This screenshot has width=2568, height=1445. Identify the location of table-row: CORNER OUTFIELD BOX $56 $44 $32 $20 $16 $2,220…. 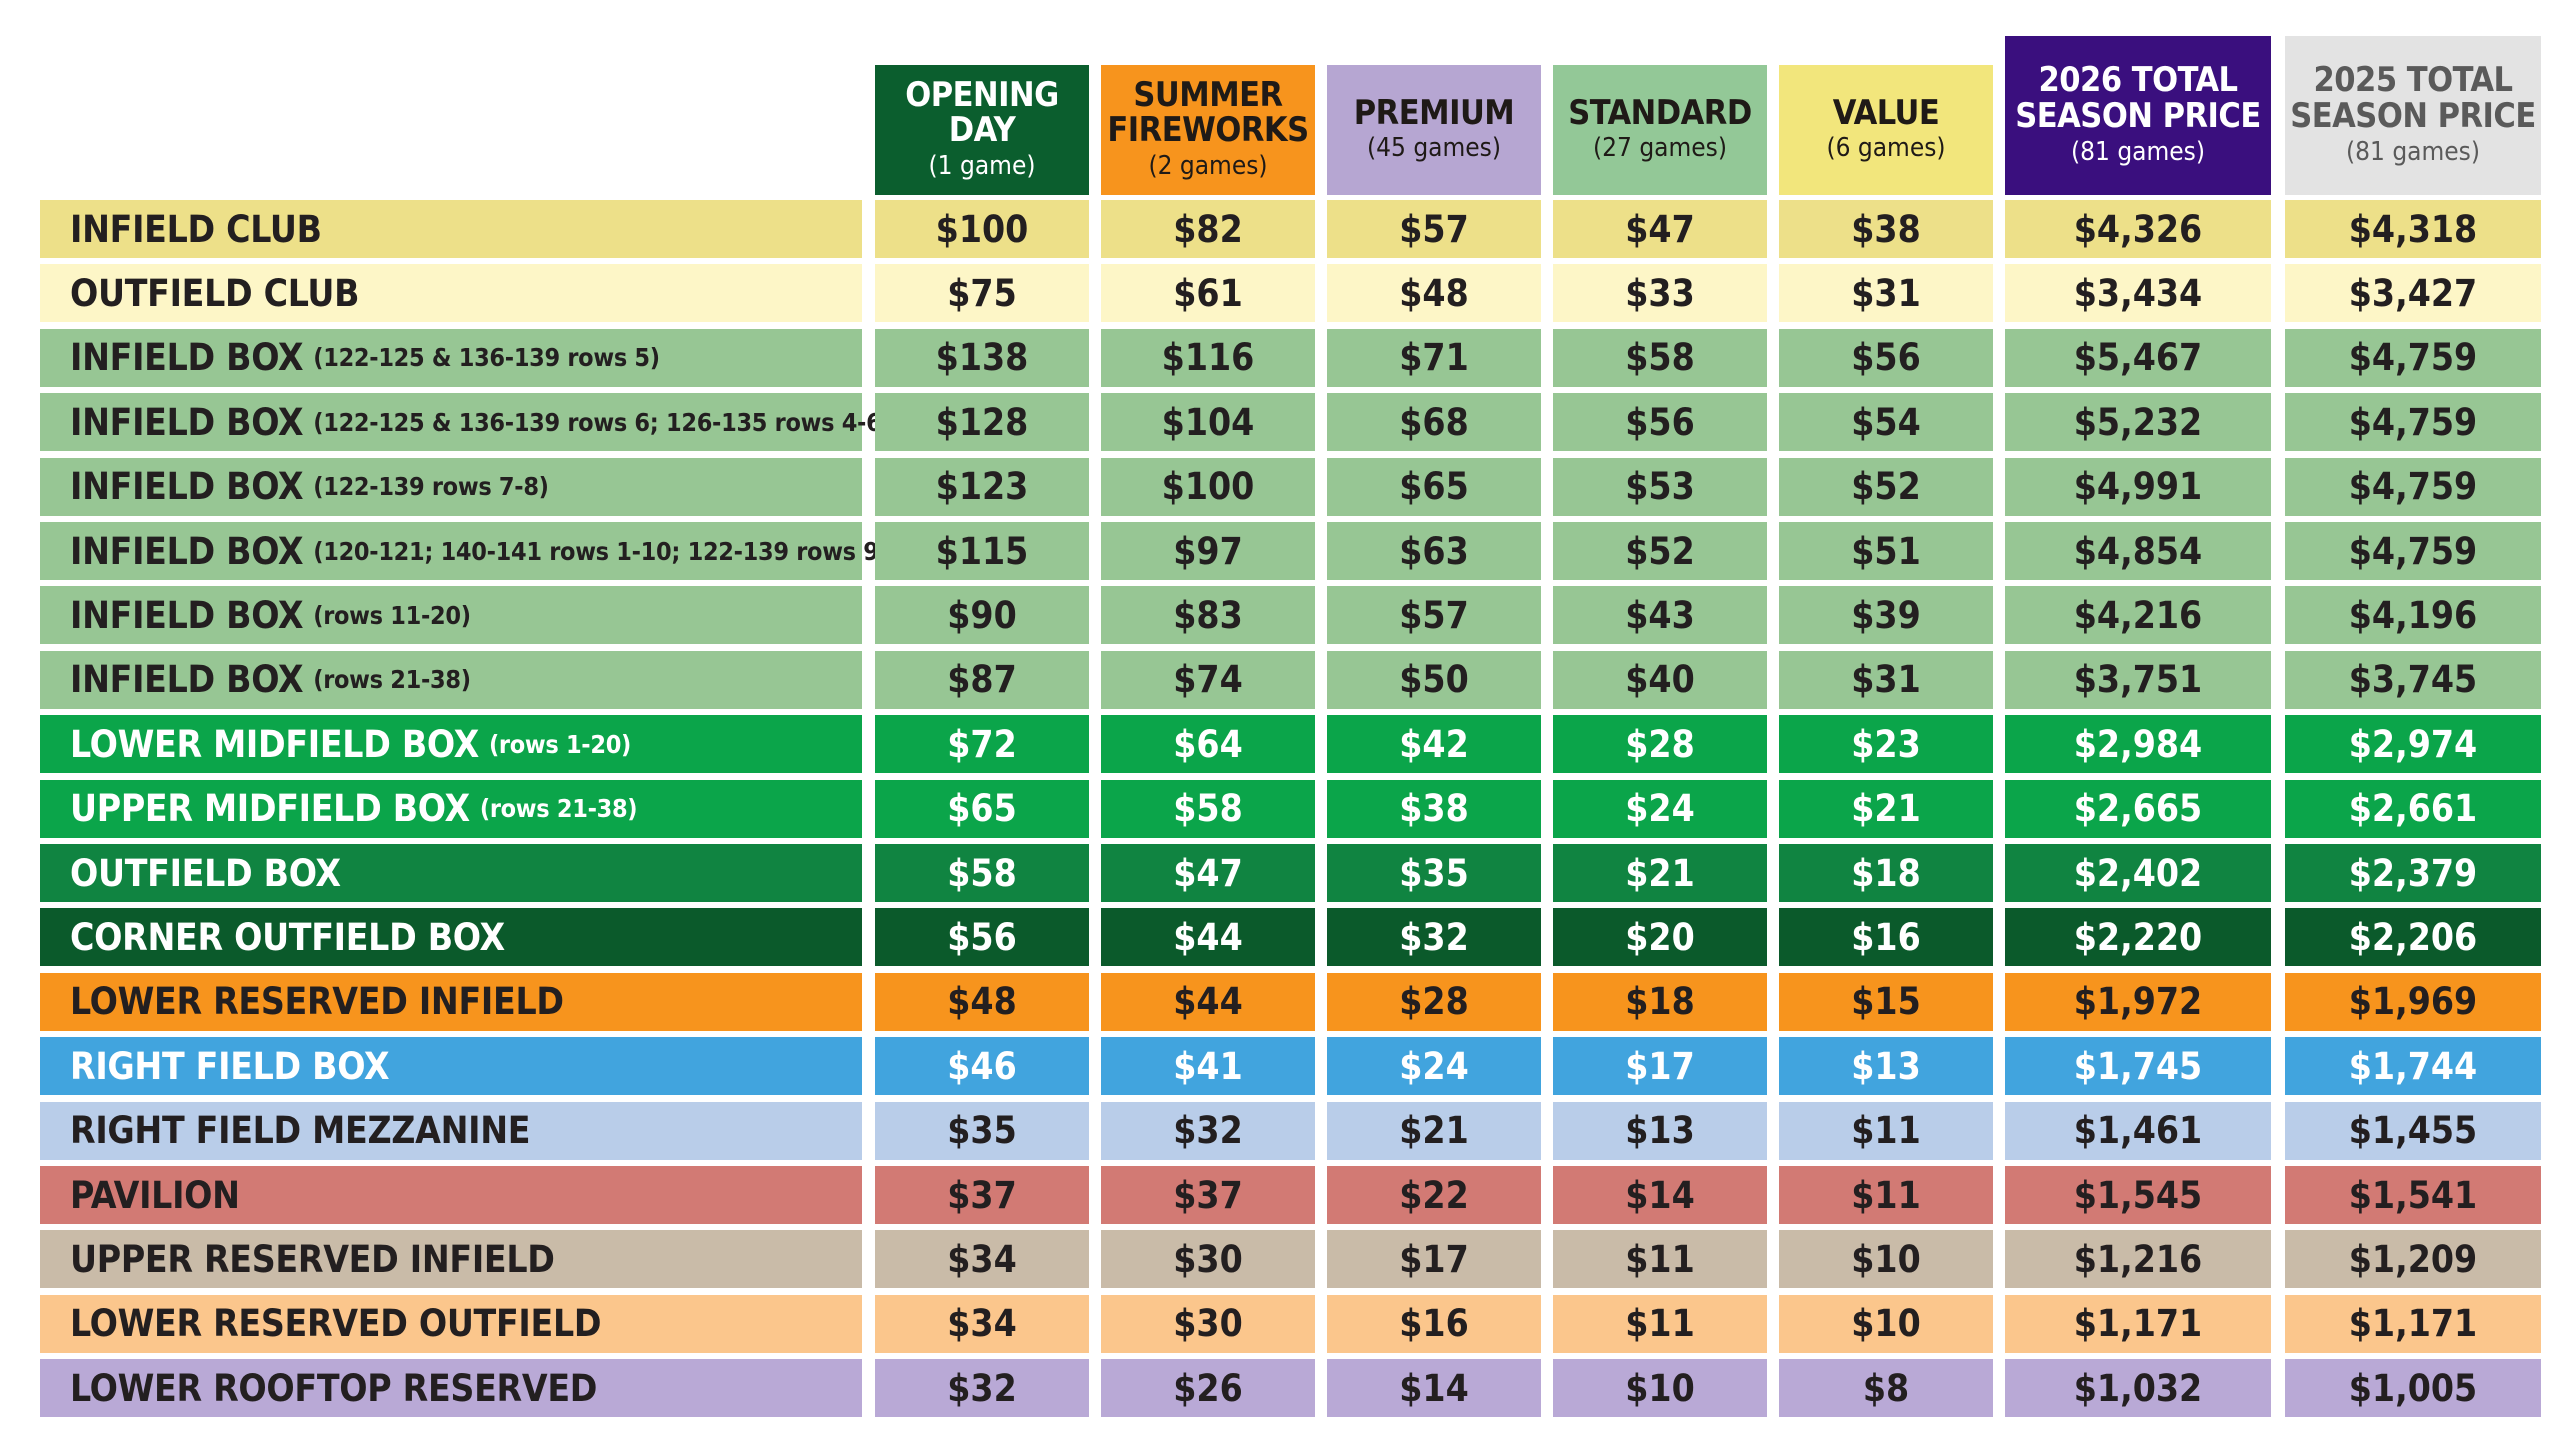
(1284, 937).